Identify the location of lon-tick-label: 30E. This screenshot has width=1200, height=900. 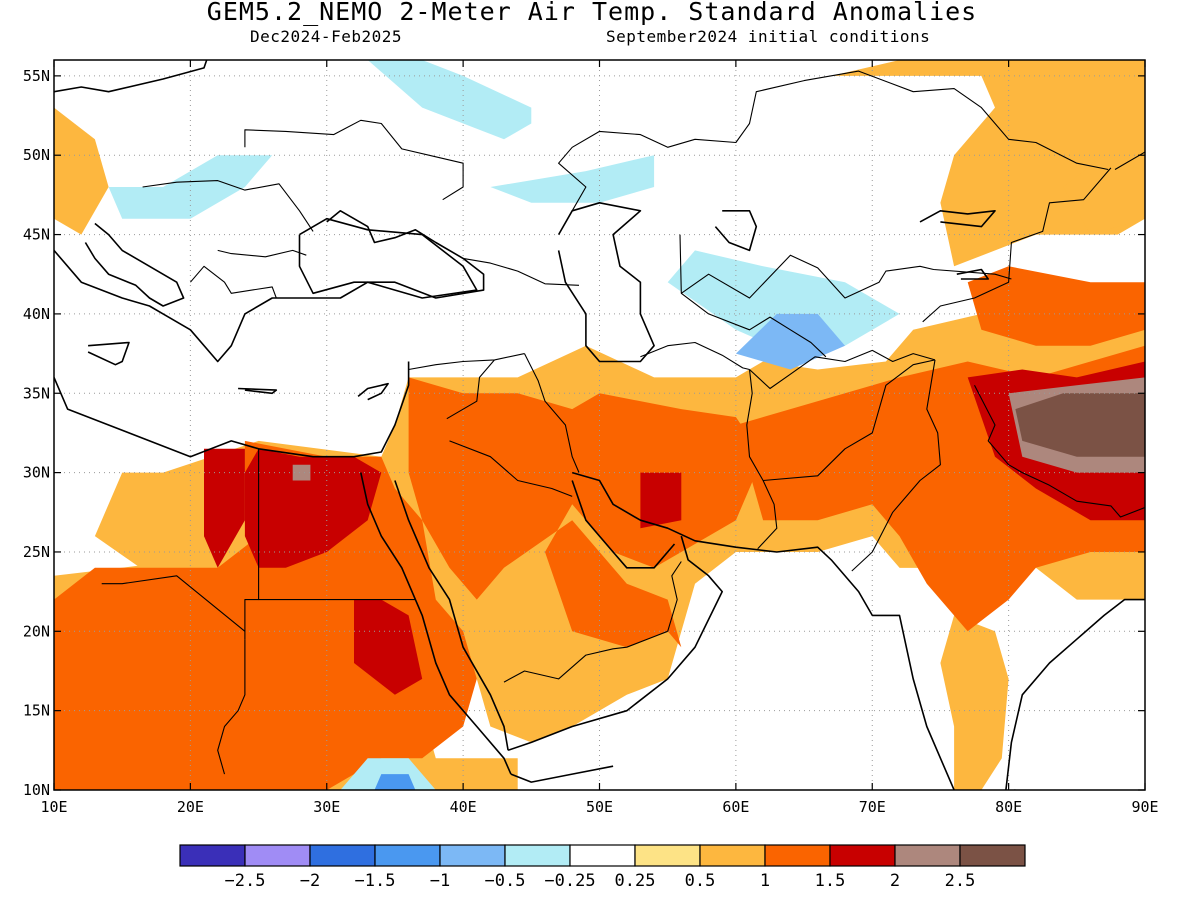
(326, 807).